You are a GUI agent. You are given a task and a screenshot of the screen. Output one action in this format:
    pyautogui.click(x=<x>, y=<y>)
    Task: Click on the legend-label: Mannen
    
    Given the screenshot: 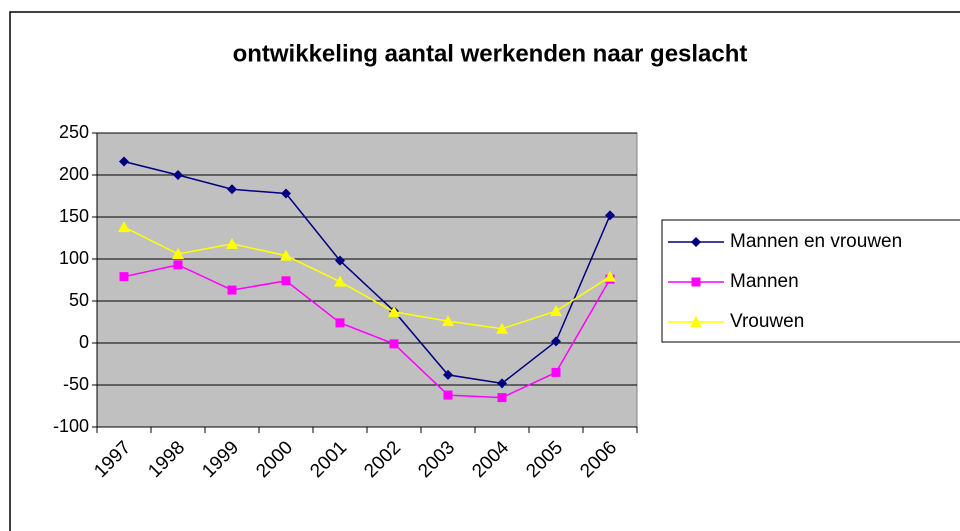 What is the action you would take?
    pyautogui.click(x=764, y=281)
    